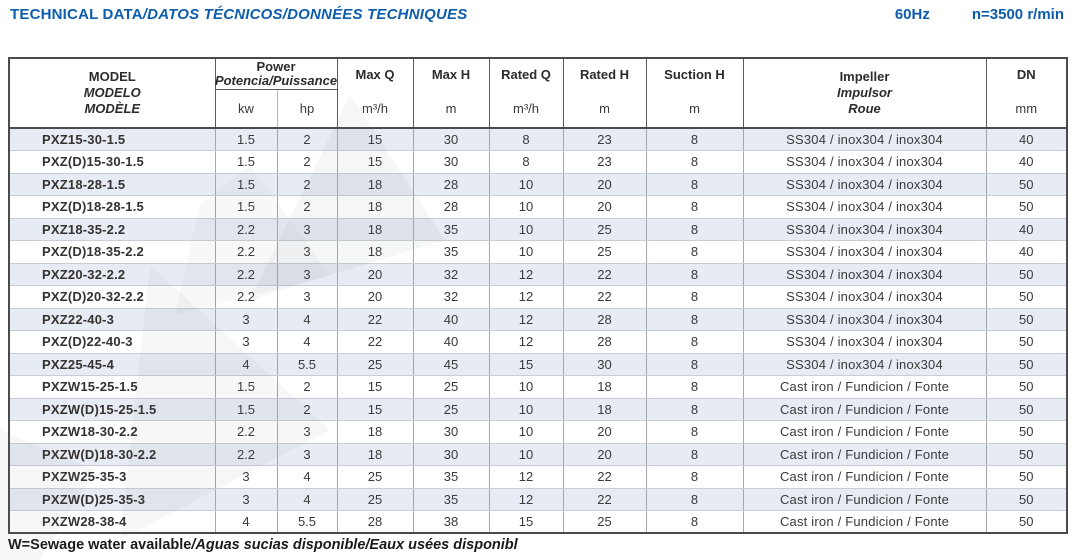 The image size is (1074, 560). I want to click on impeller-header-line2: Impulsor, so click(864, 92).